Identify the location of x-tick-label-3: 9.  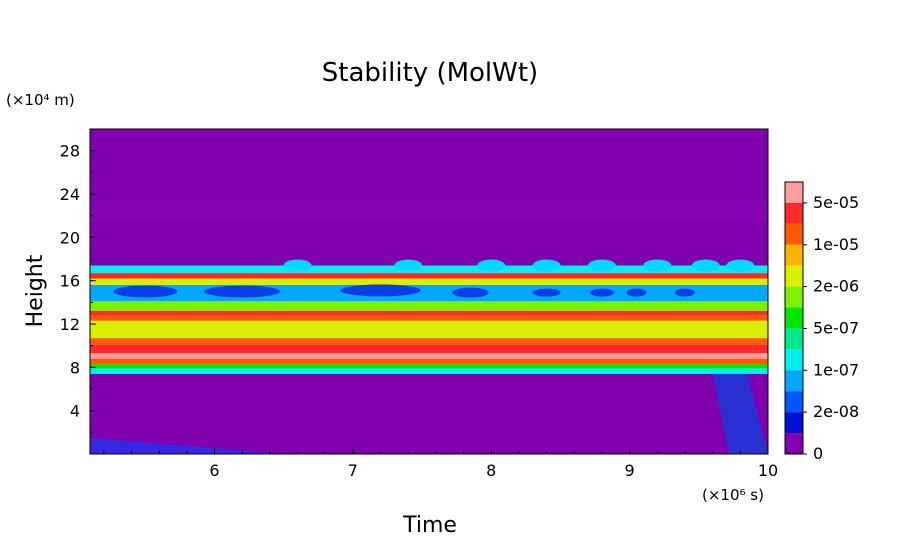
(630, 470).